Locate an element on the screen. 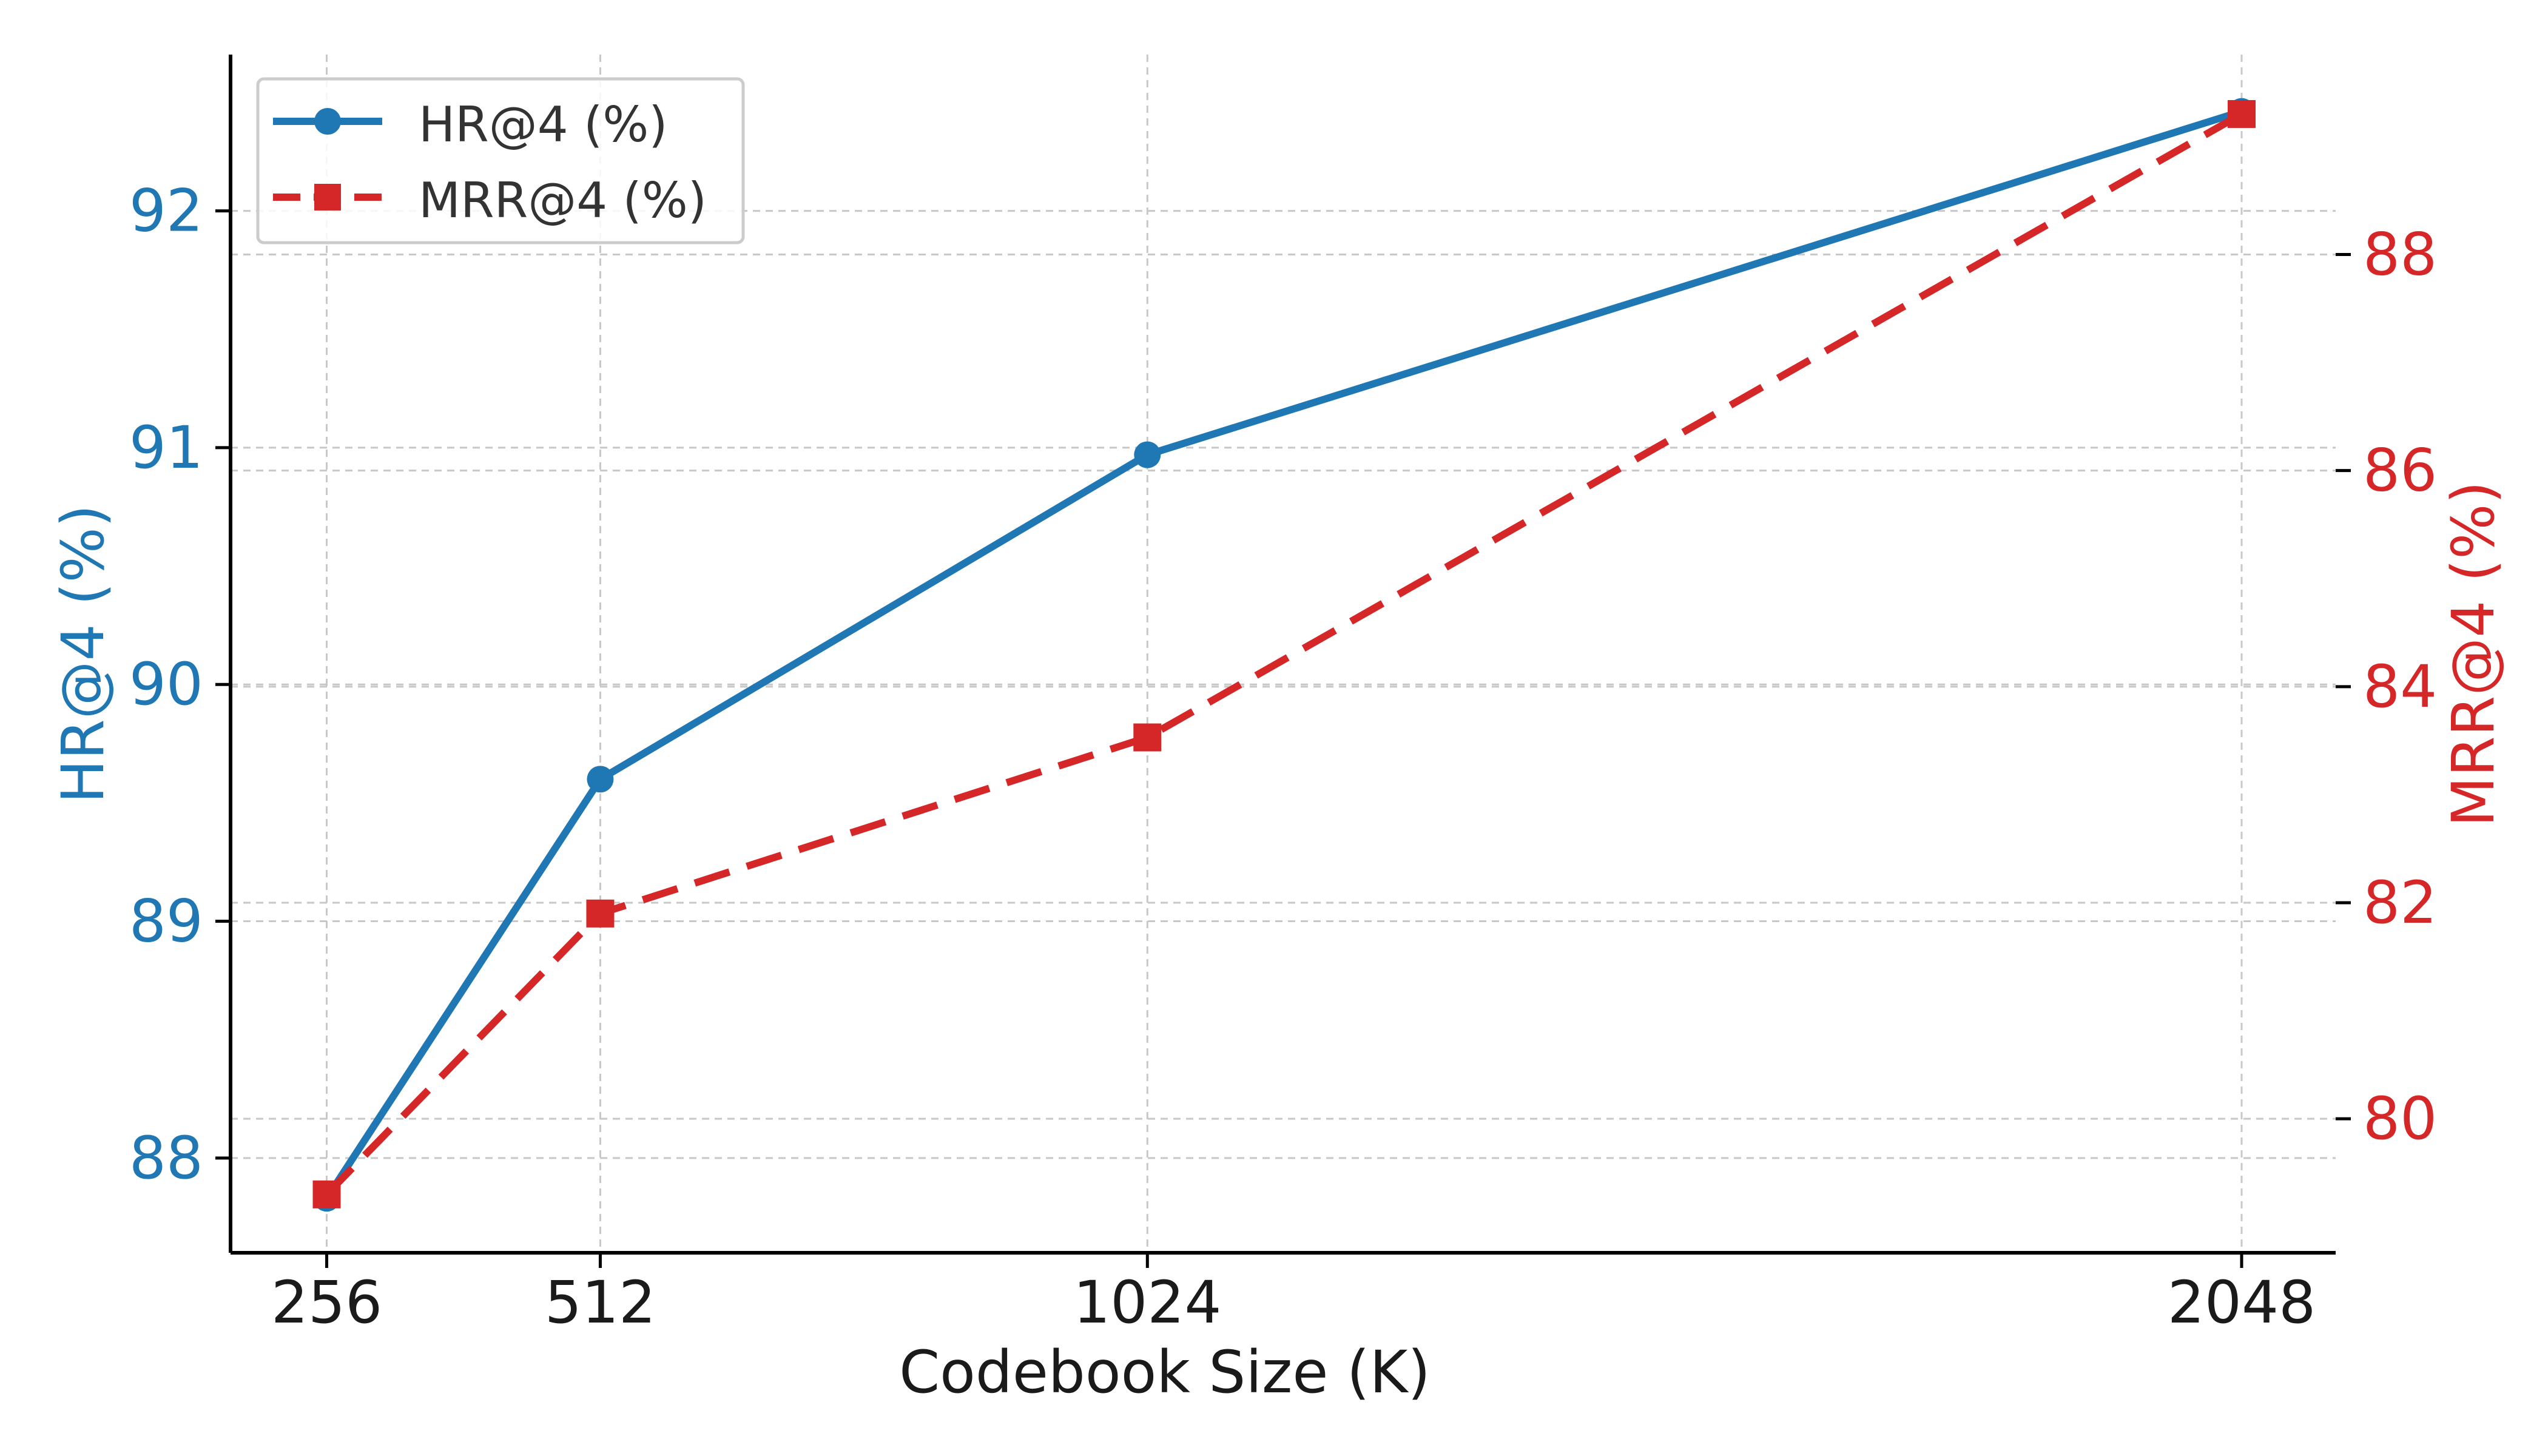 The image size is (2548, 1456). right-y-tick-label: 82 is located at coordinates (2400, 903).